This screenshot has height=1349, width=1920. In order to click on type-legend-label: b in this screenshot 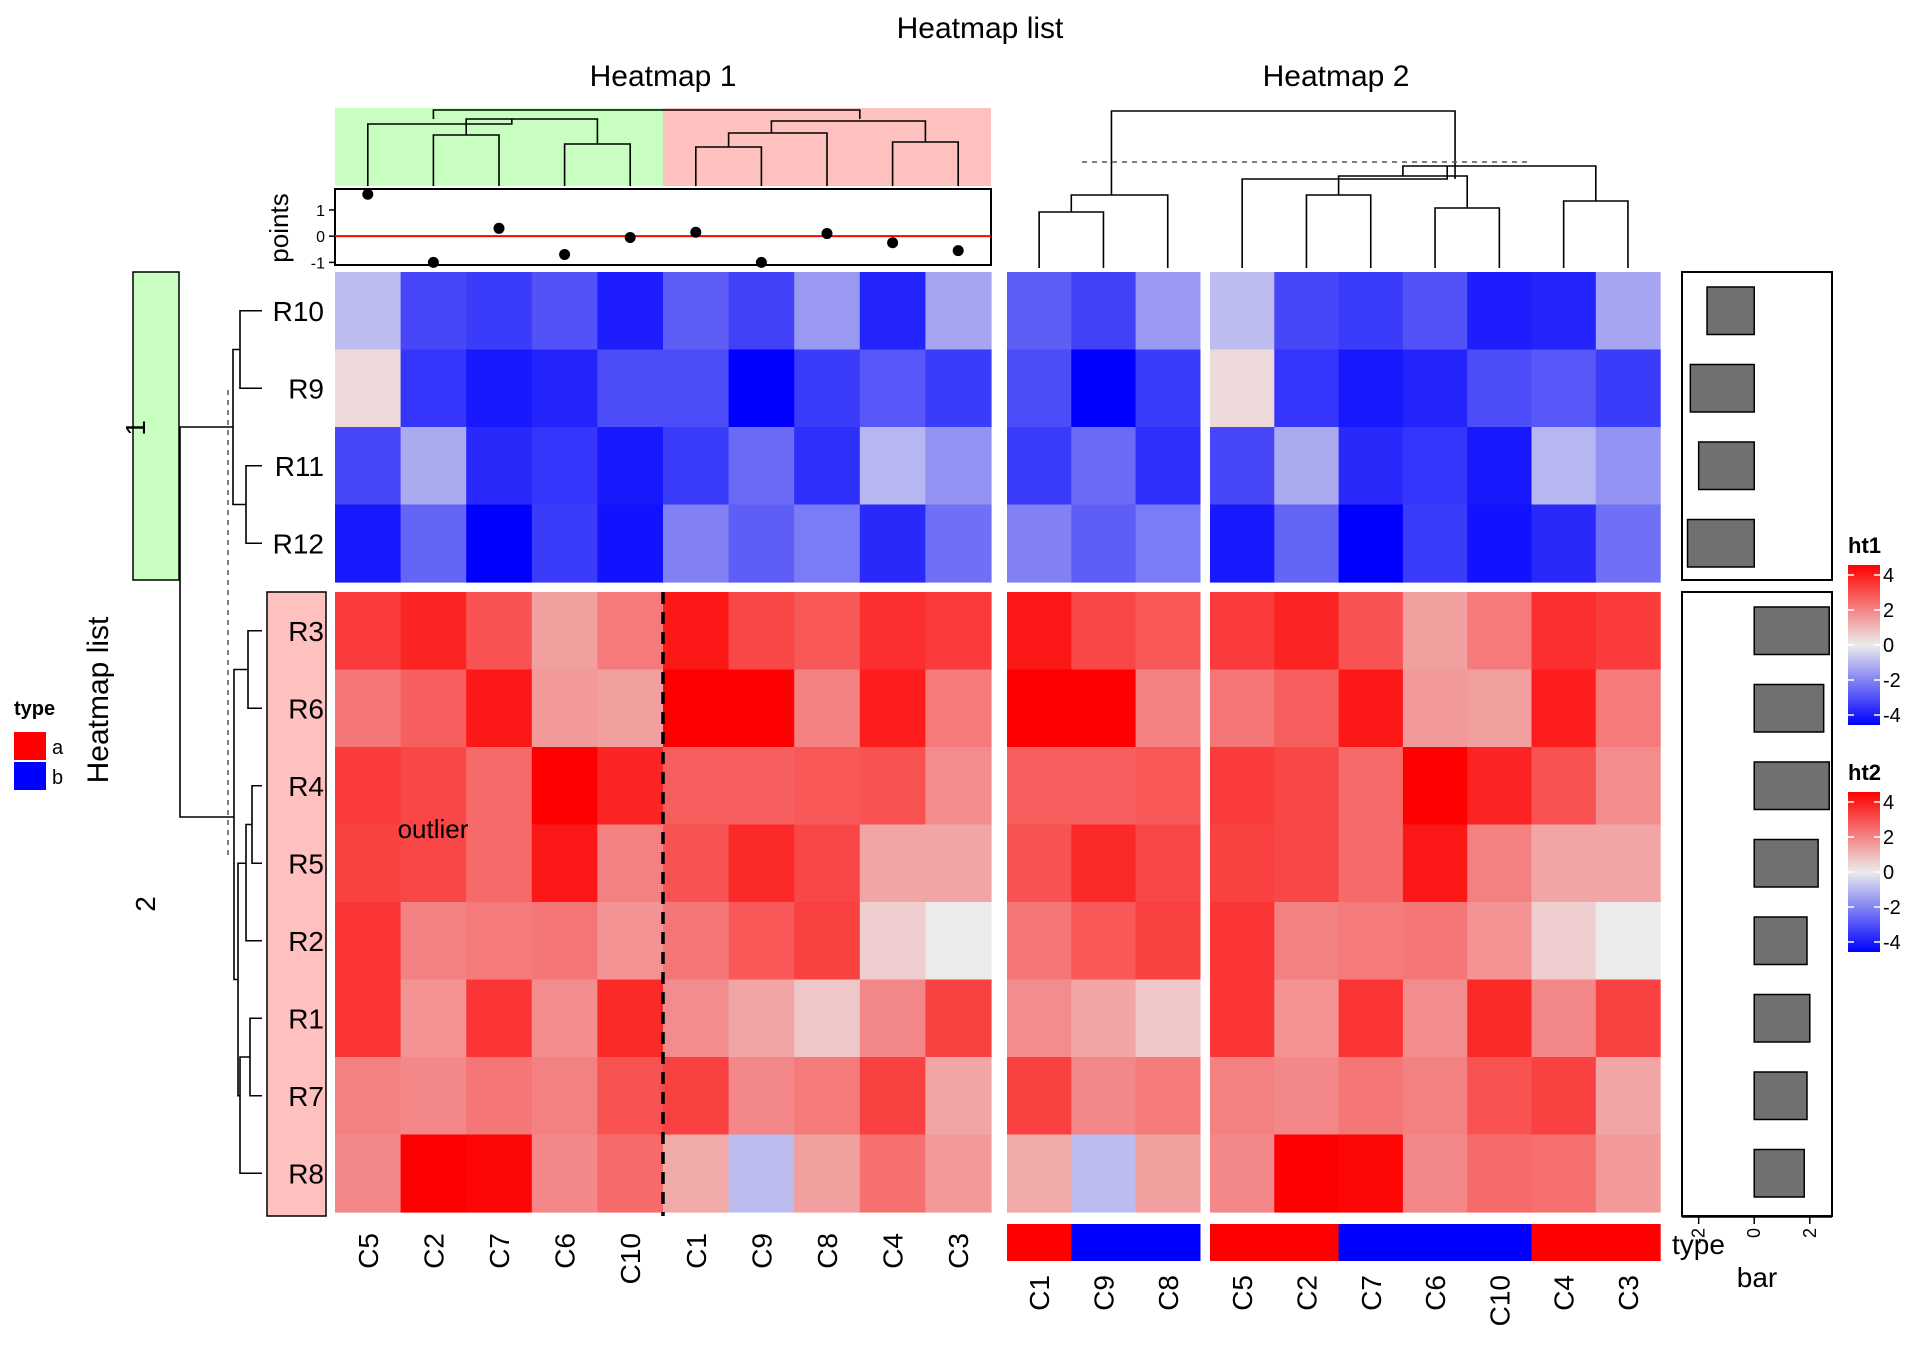, I will do `click(57, 778)`.